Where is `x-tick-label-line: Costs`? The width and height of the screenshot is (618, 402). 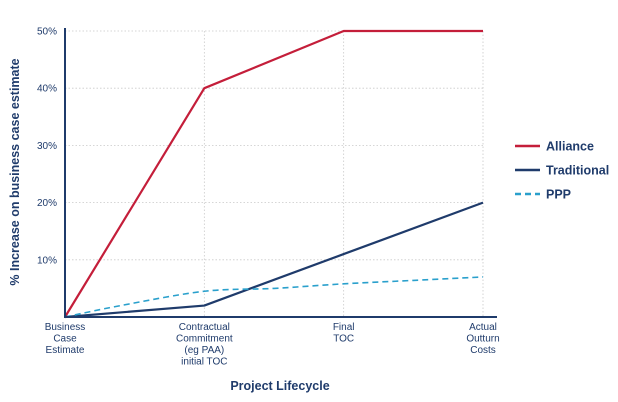
x-tick-label-line: Costs is located at coordinates (483, 350).